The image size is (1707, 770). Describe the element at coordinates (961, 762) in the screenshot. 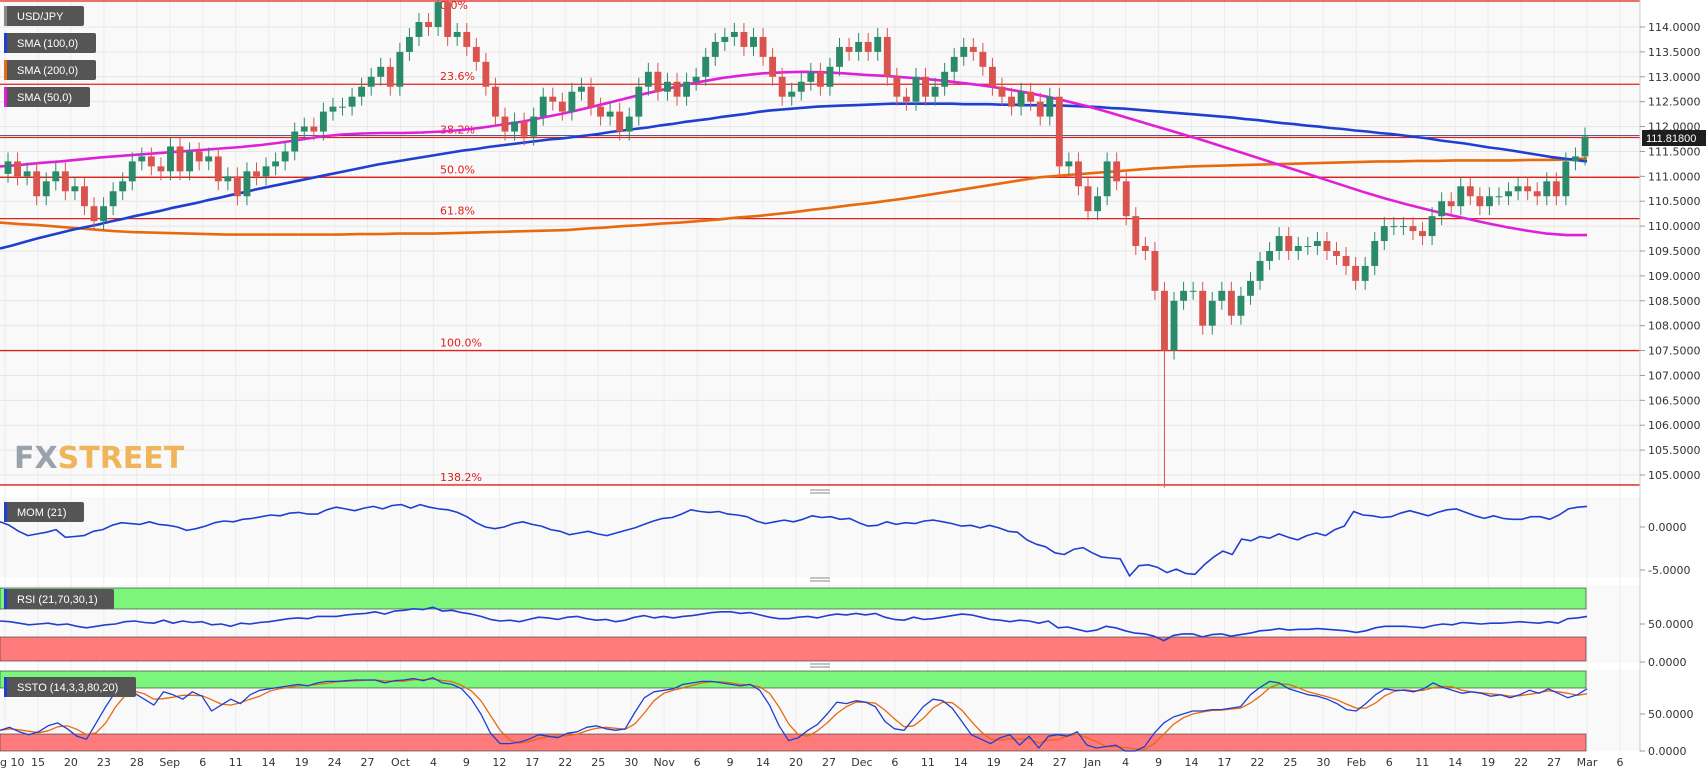

I see `x-tick-label: 14` at that location.